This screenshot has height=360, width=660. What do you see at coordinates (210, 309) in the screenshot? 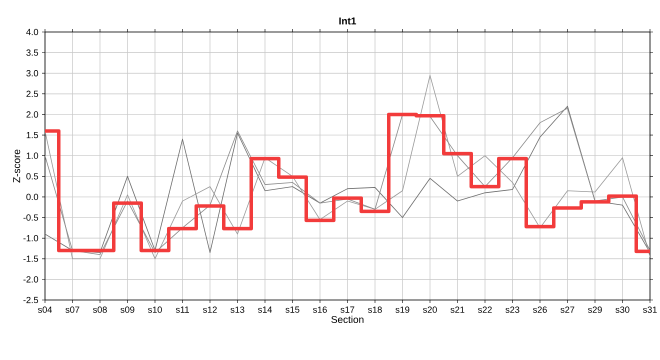
I see `x-tick-label: s12` at bounding box center [210, 309].